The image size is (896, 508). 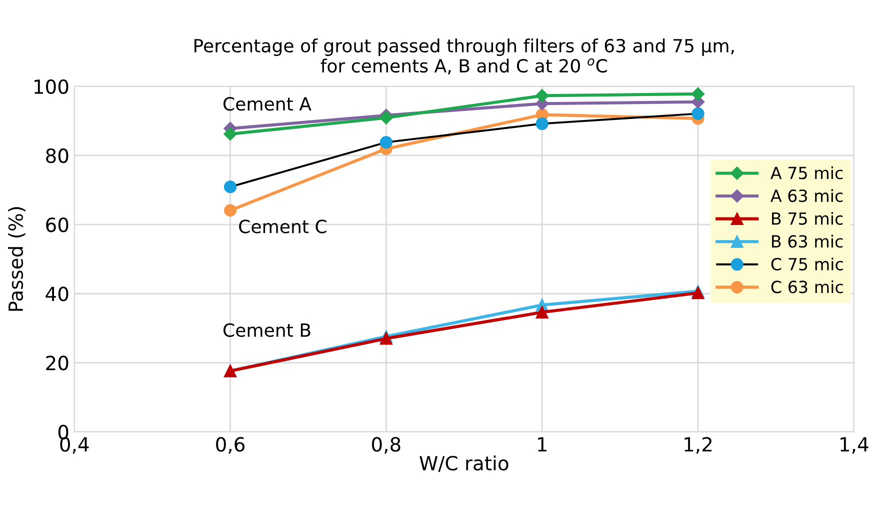 I want to click on chart-title: Percentage of grout passed through filters of 63 and 75 µm, for cements A, B and C at 20 $^{o}$C, so click(x=464, y=56).